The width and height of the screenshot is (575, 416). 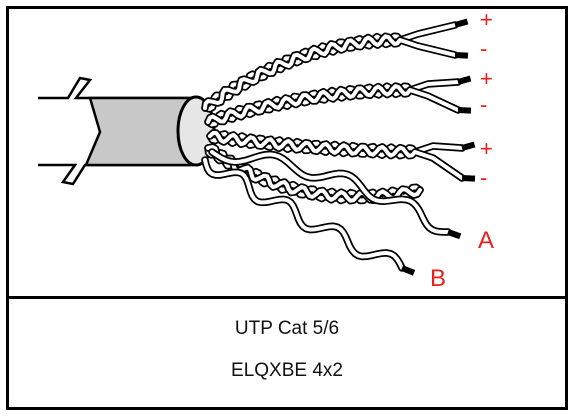 I want to click on cable-type-caption: UTP Cat 5/6, so click(x=287, y=328).